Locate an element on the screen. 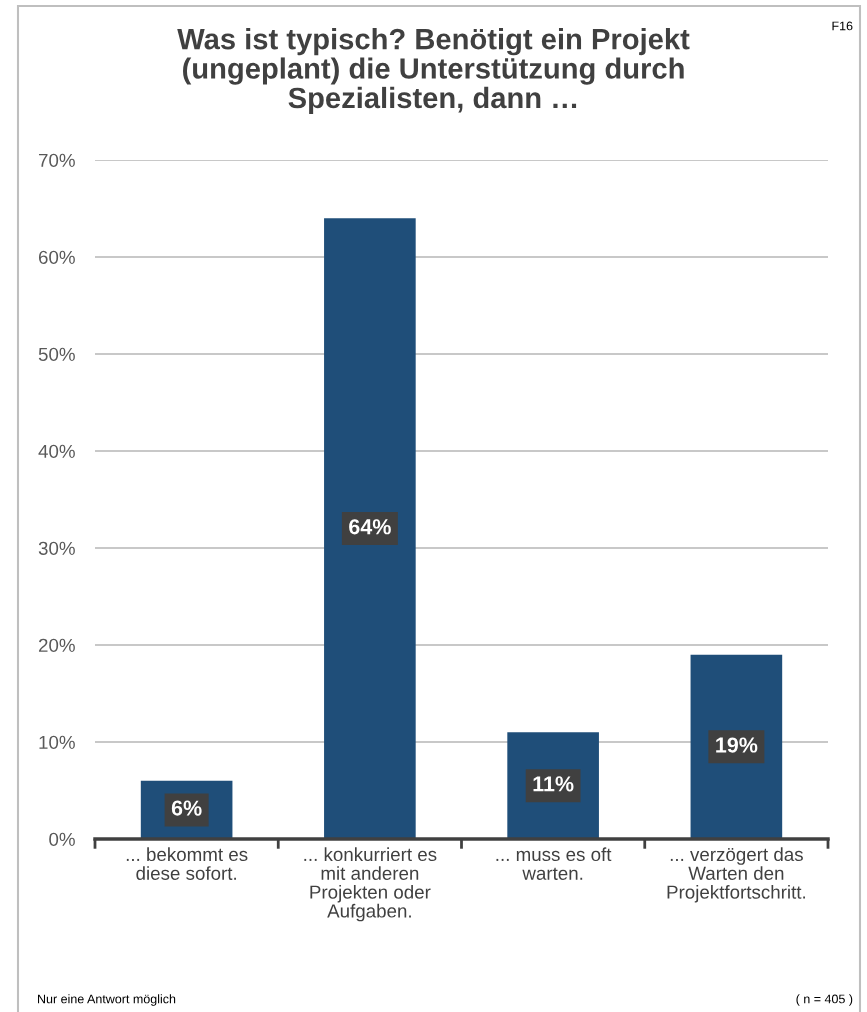  text: ( n = 405 ) is located at coordinates (824, 1000).